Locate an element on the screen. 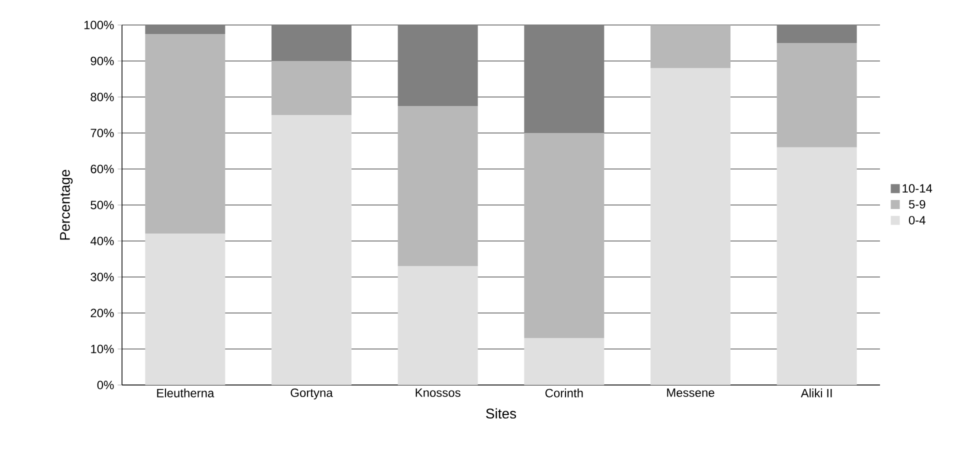 This screenshot has width=972, height=467. legend-label: 5-9 is located at coordinates (917, 204).